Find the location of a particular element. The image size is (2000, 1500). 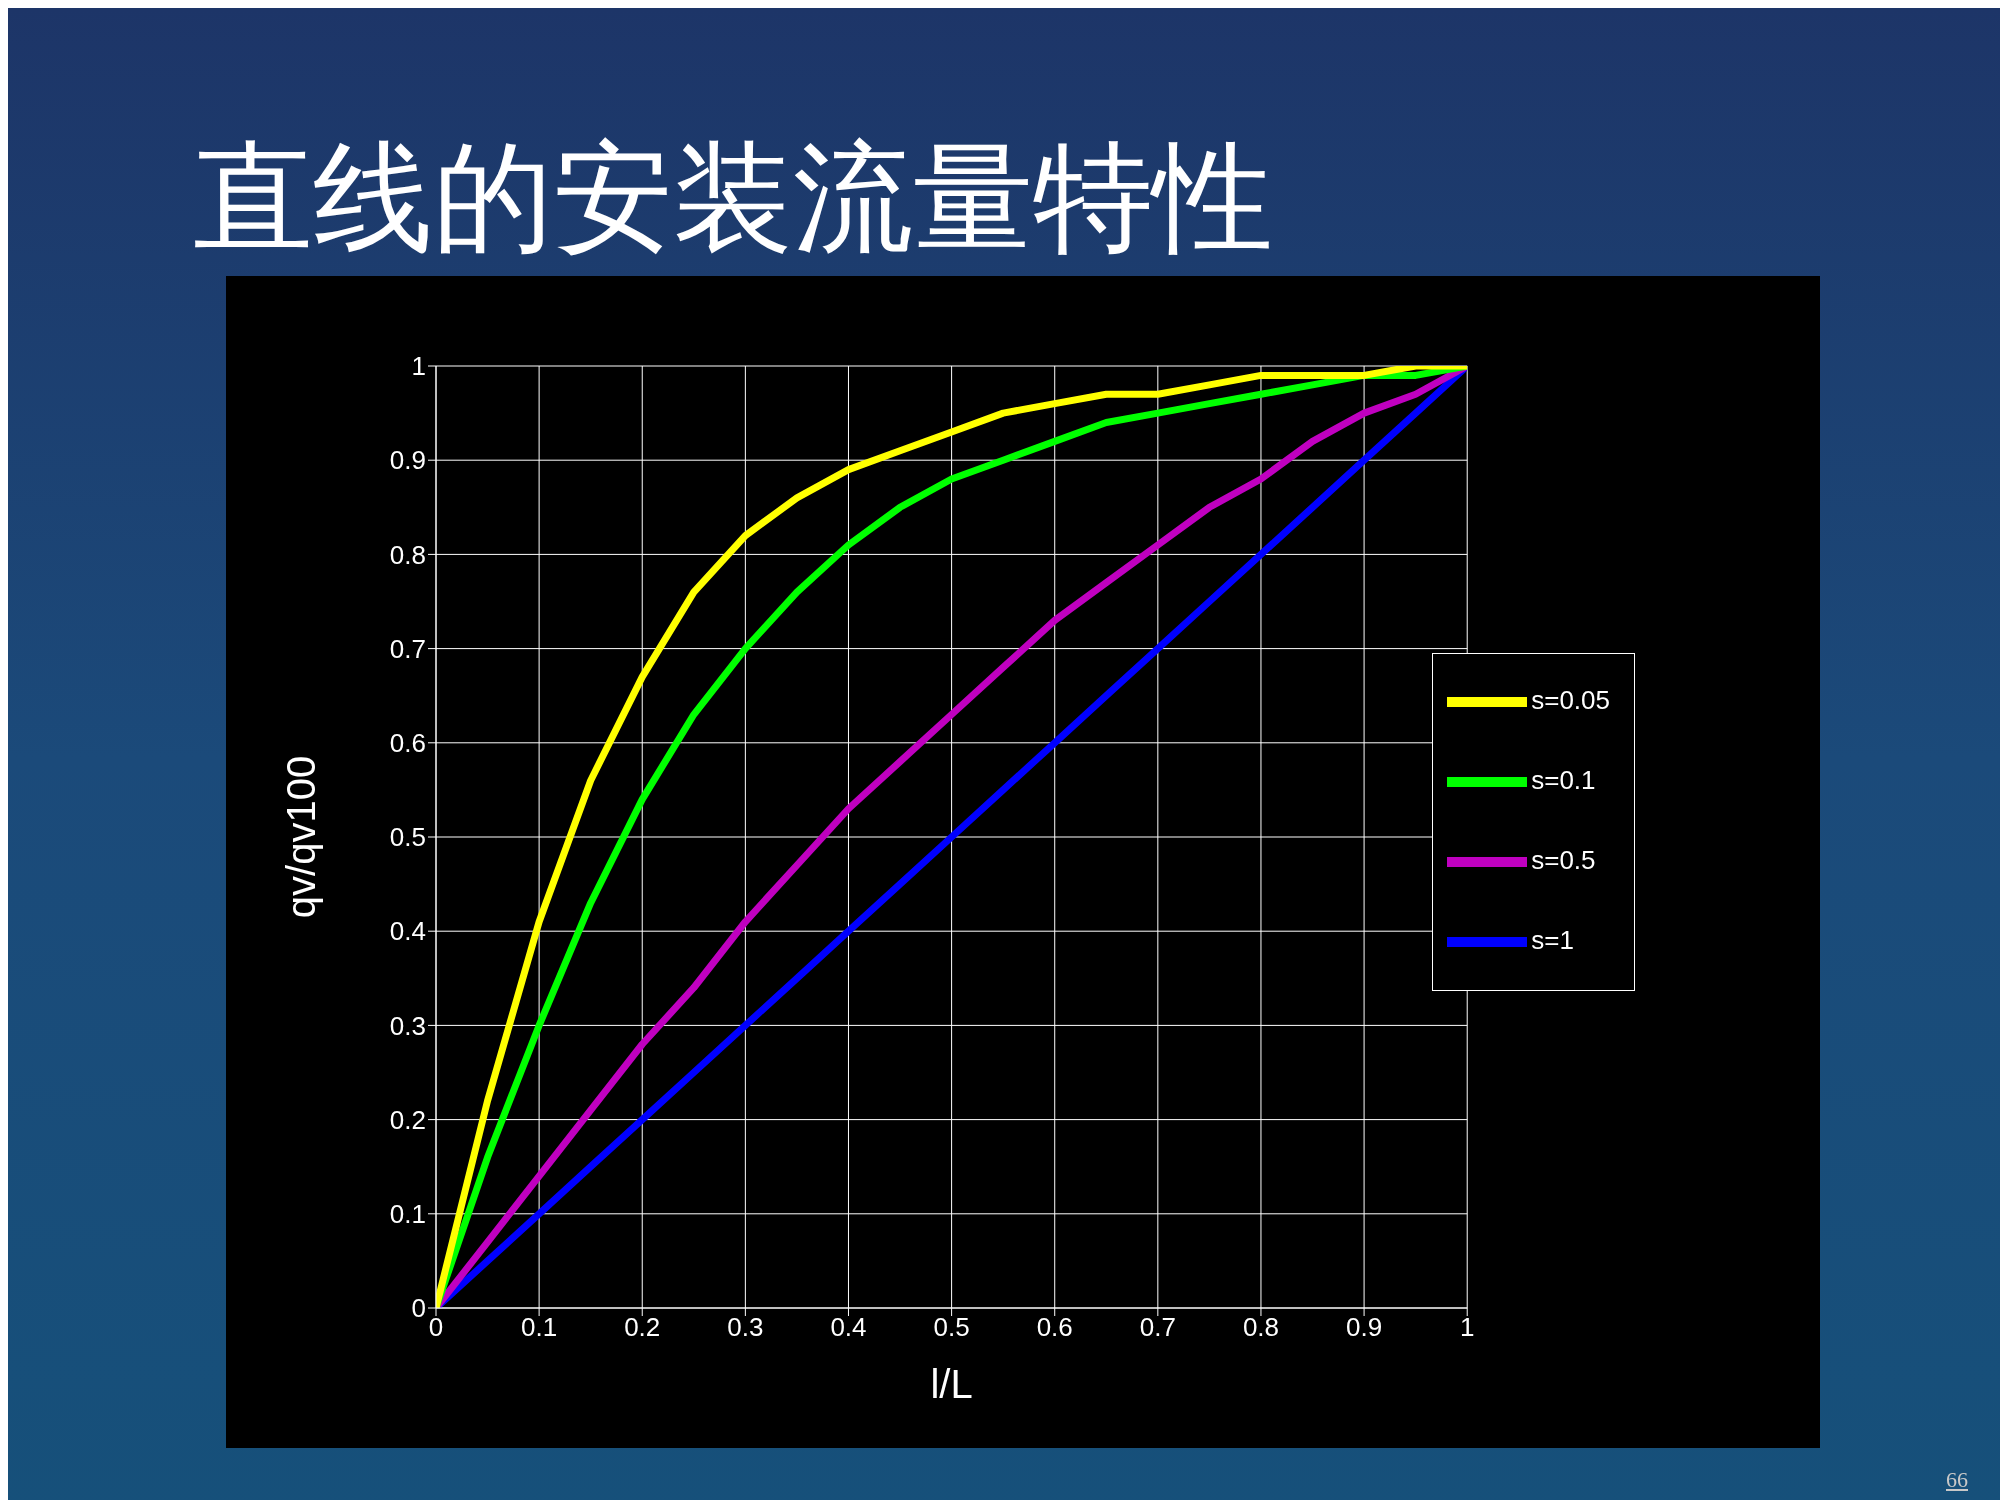

y-tick-label: 0.2 is located at coordinates (407, 1119).